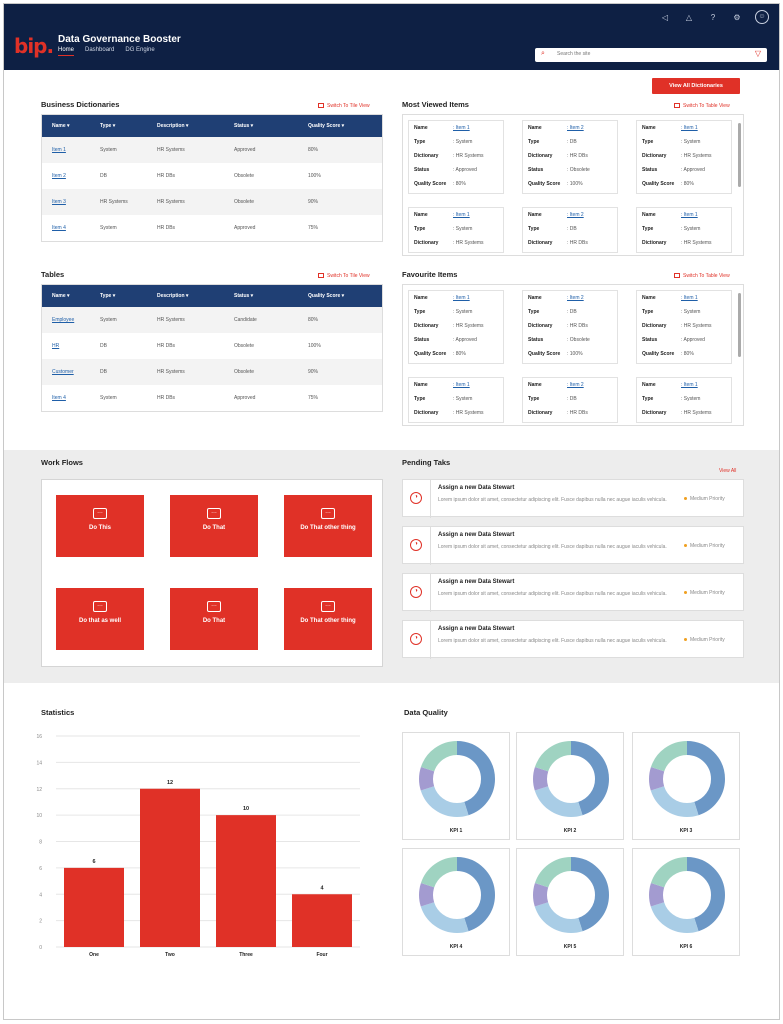 The width and height of the screenshot is (783, 1024). I want to click on table-cell: Approved, so click(245, 228).